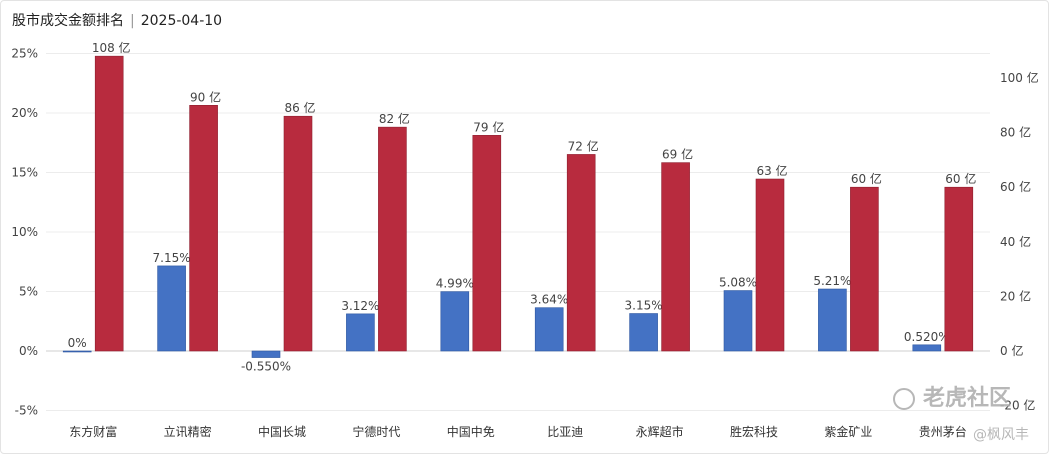 Image resolution: width=1049 pixels, height=454 pixels. Describe the element at coordinates (24, 113) in the screenshot. I see `left-tick-label: 20%` at that location.